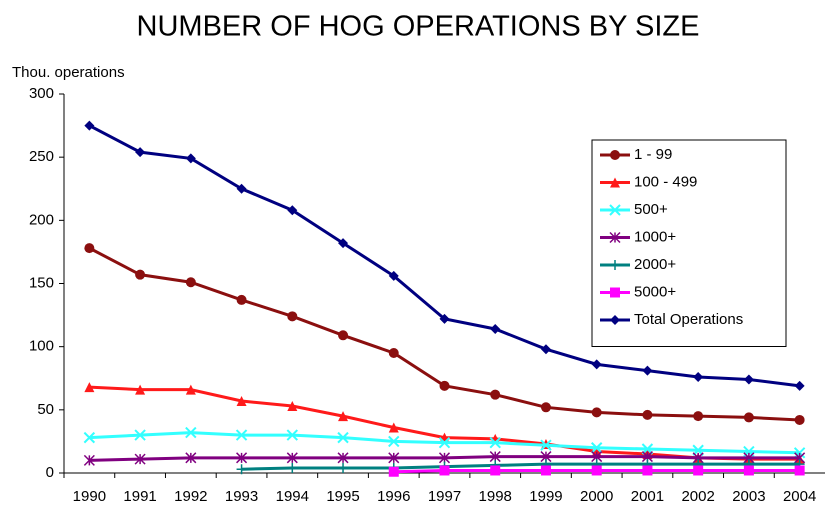 The width and height of the screenshot is (827, 513). What do you see at coordinates (292, 496) in the screenshot?
I see `x-tick-label: 1994` at bounding box center [292, 496].